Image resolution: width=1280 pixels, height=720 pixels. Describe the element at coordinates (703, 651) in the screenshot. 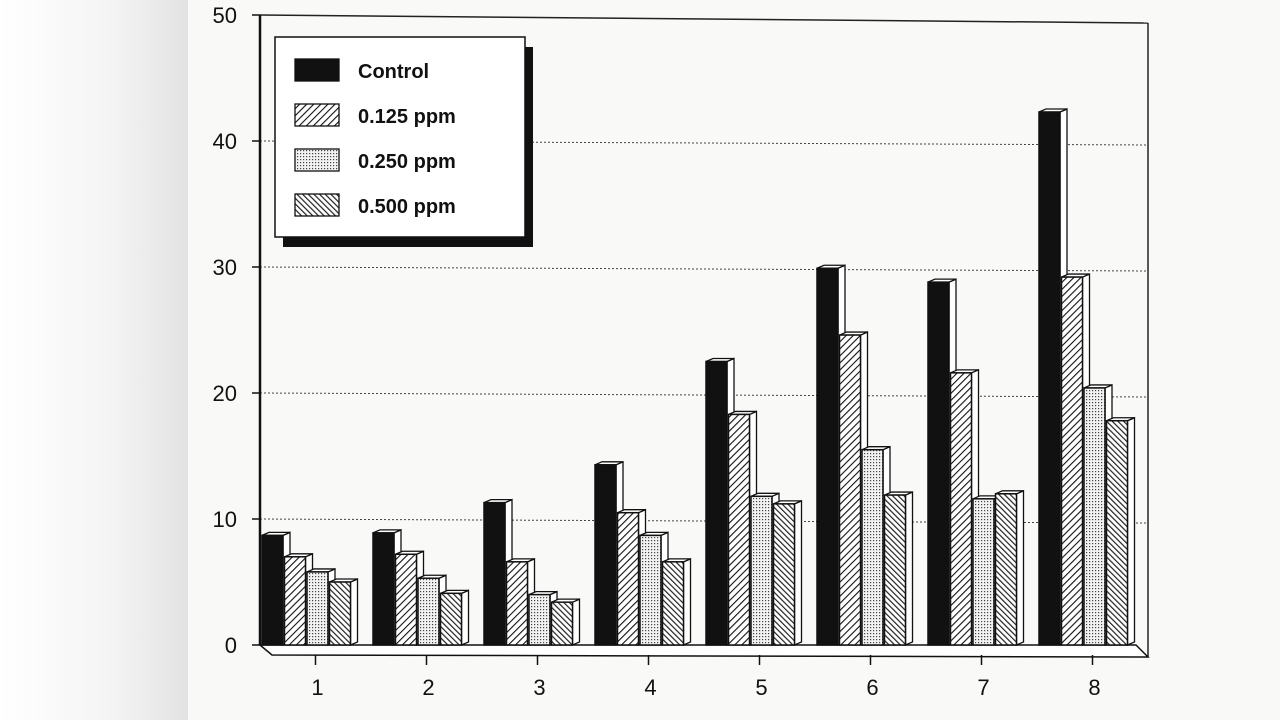

I see `x-axis-floor` at that location.